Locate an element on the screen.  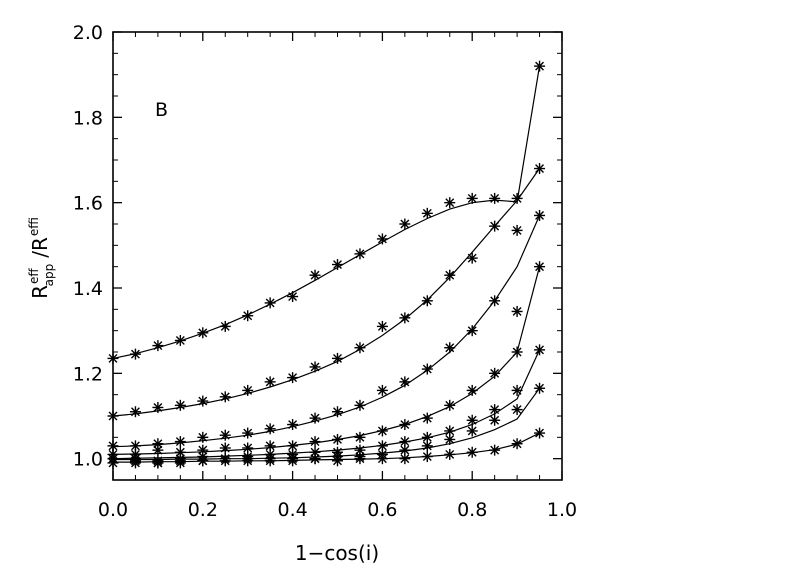
y-title-main-a: R is located at coordinates (40, 292).